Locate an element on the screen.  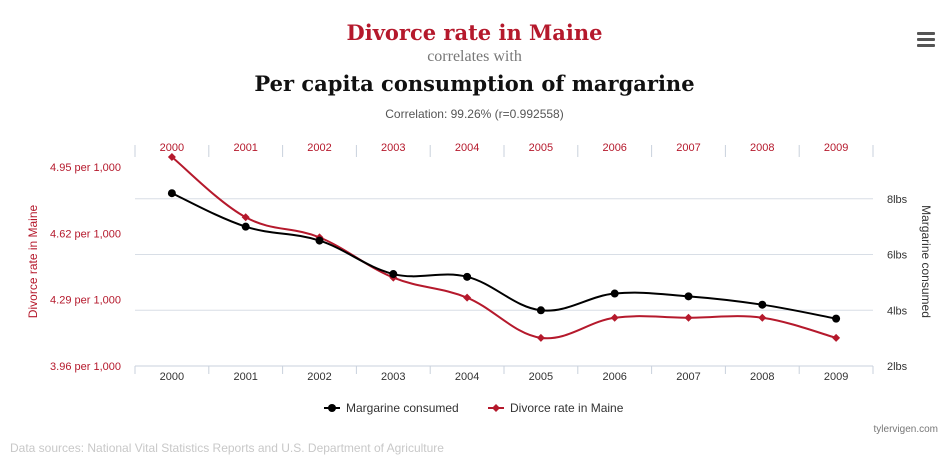
x-tick-label-bottom: 2009 is located at coordinates (836, 377).